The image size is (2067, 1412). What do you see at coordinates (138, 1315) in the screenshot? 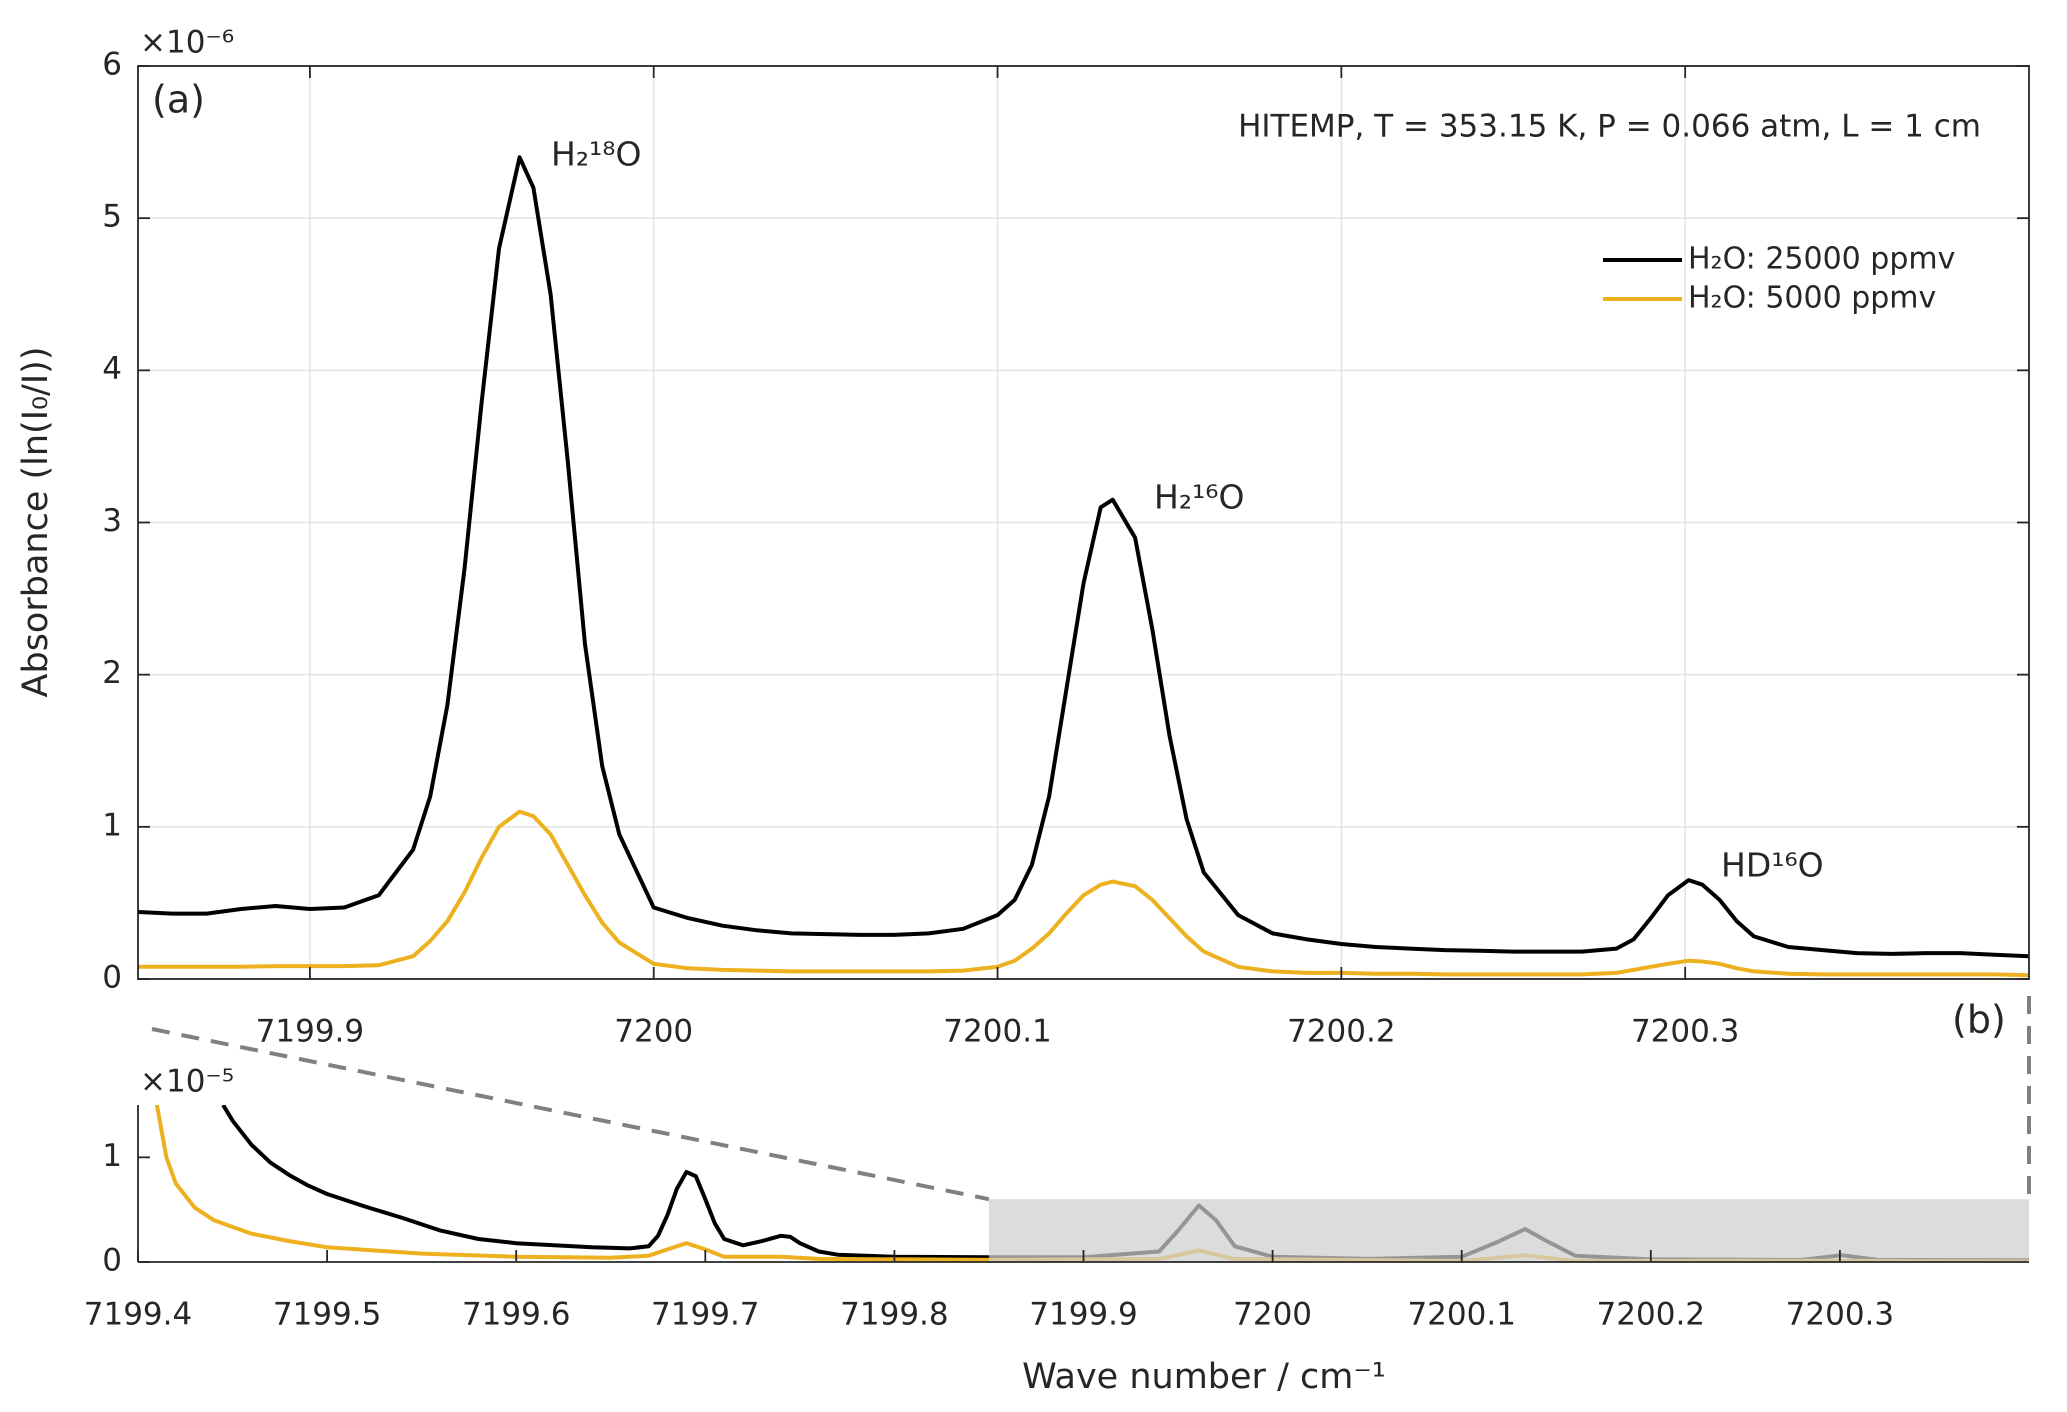
I see `x-tick-label: 7199.4` at bounding box center [138, 1315].